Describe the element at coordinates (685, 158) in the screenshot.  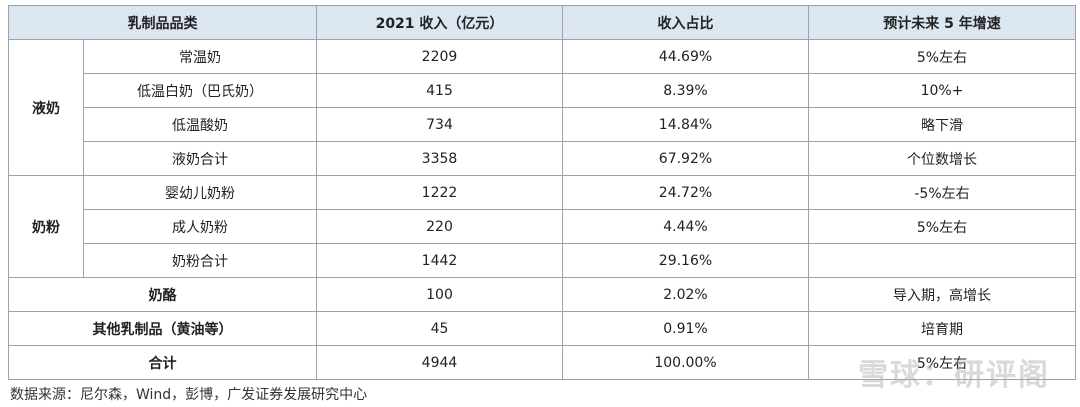
I see `value-cell: 67.92%` at that location.